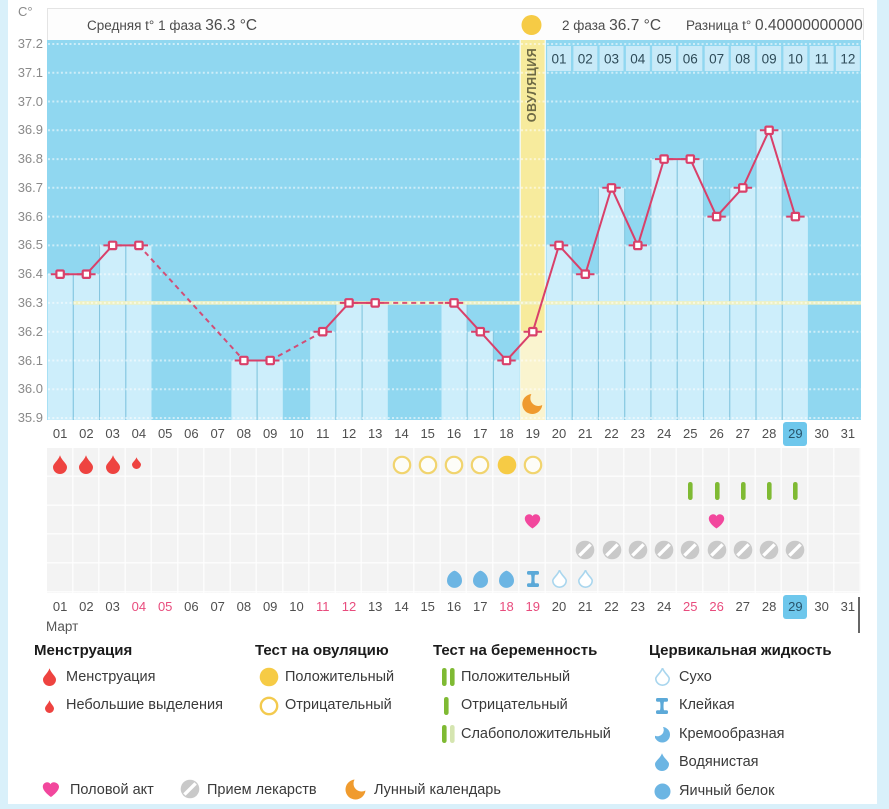 This screenshot has width=889, height=809. Describe the element at coordinates (664, 59) in the screenshot. I see `svg-text: 05` at that location.